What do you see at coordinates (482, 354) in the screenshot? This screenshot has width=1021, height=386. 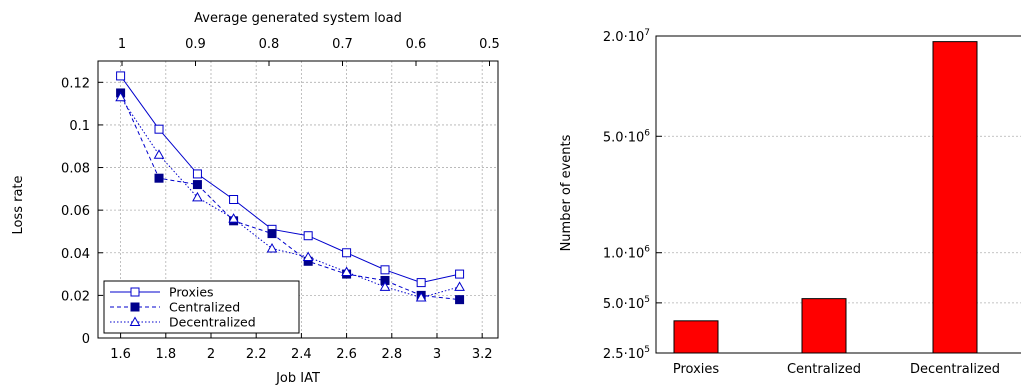 I see `x-tick-label: 3.2` at bounding box center [482, 354].